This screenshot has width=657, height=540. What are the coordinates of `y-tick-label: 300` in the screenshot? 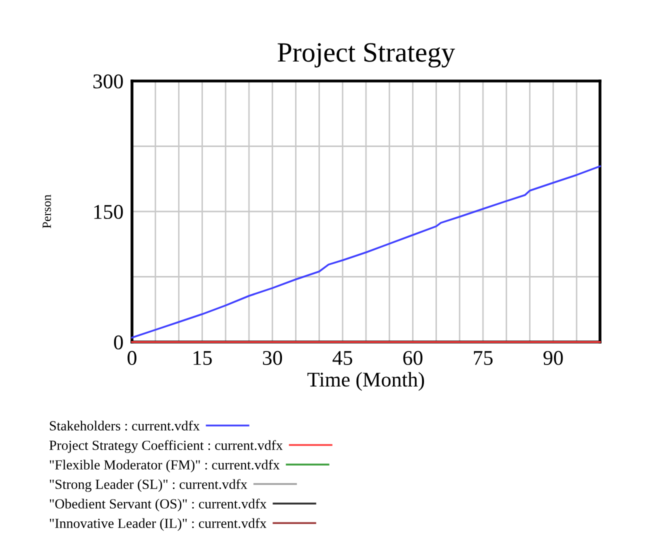 It's located at (108, 81).